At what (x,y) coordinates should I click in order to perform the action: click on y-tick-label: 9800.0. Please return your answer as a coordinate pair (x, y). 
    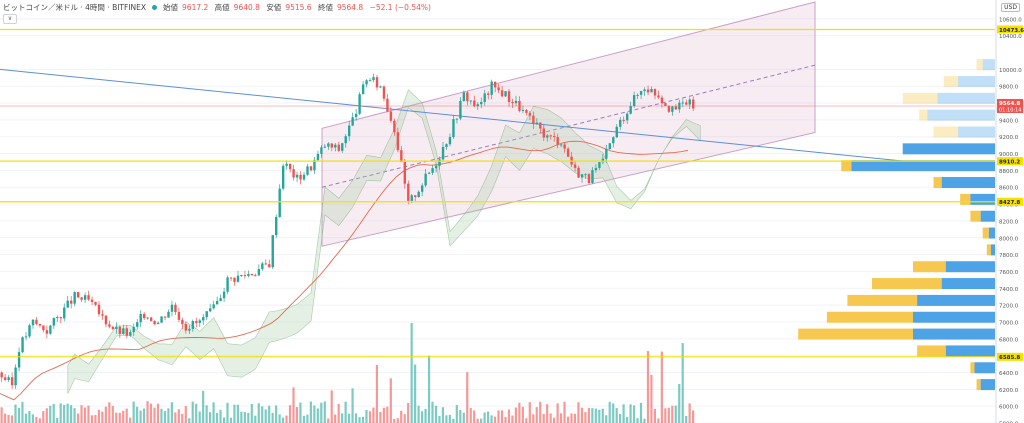
    Looking at the image, I should click on (1009, 88).